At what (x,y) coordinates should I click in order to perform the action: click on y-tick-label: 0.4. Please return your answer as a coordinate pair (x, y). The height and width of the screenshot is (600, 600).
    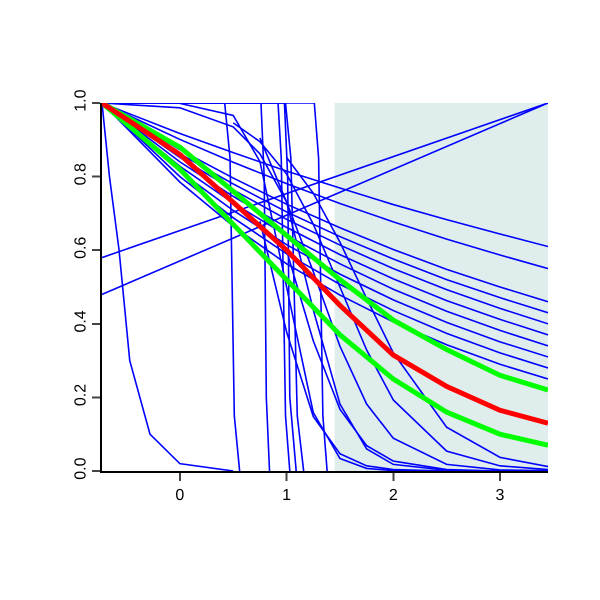
    Looking at the image, I should click on (81, 321).